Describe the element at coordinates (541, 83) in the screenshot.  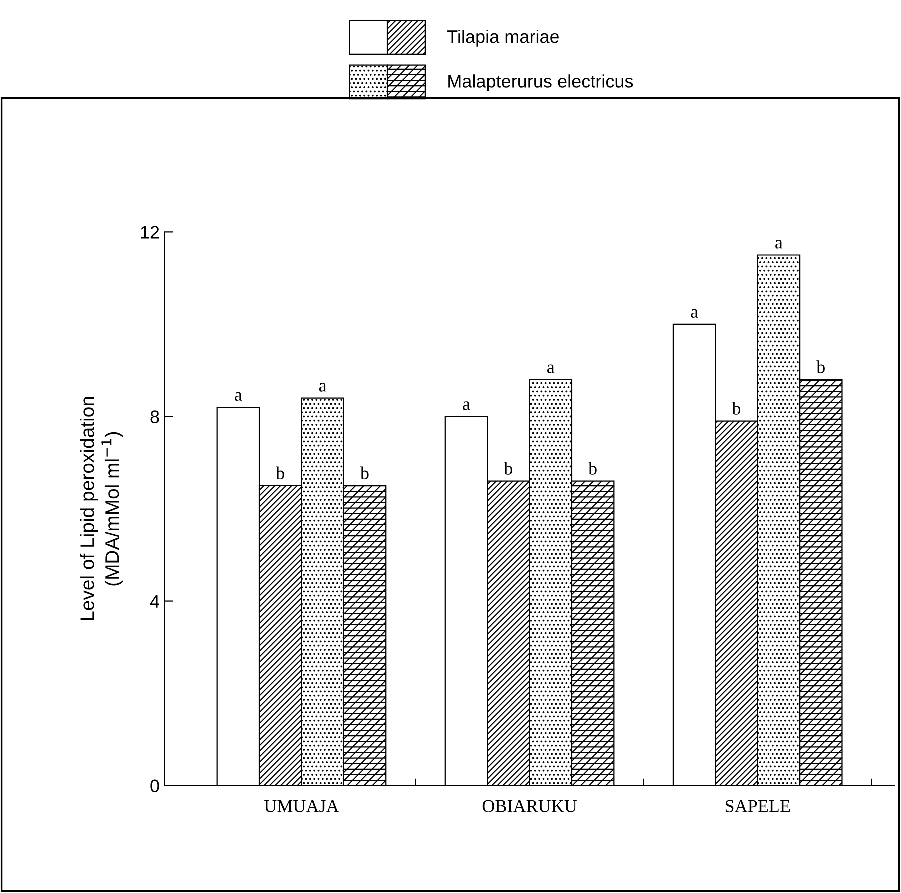
I see `legend-label: Malapterurus electricus` at that location.